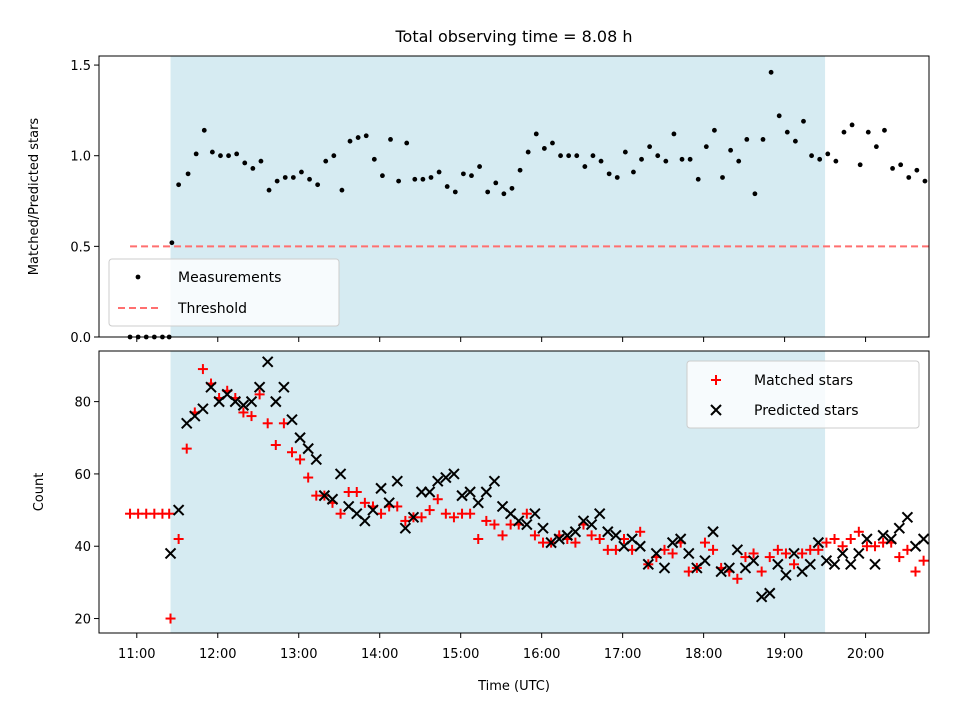  I want to click on legend-box, so click(224, 292).